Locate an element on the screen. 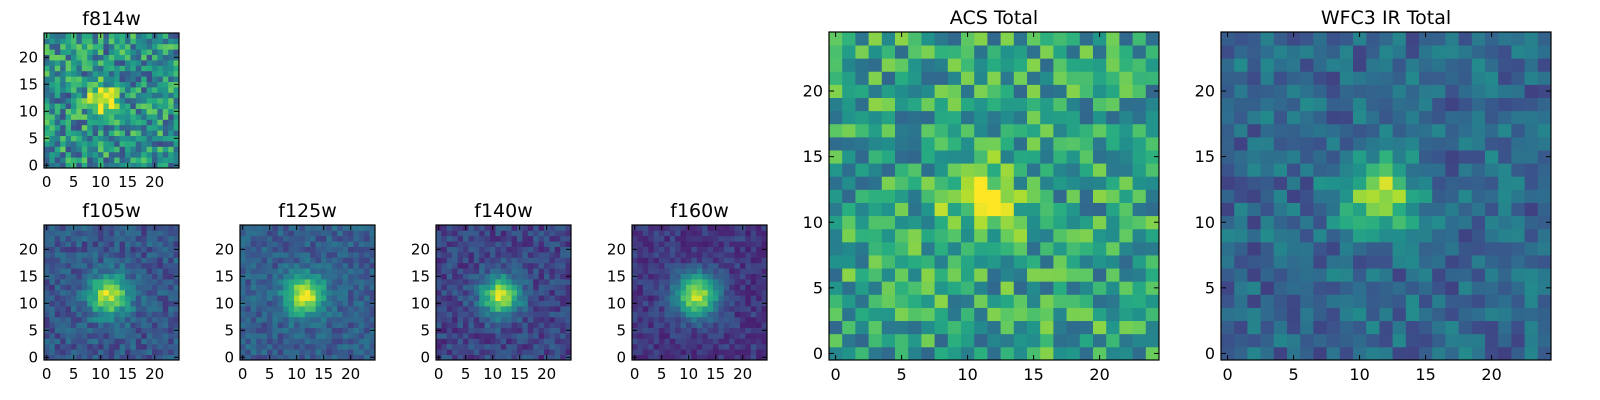  x-tick-label: 15 is located at coordinates (127, 374).